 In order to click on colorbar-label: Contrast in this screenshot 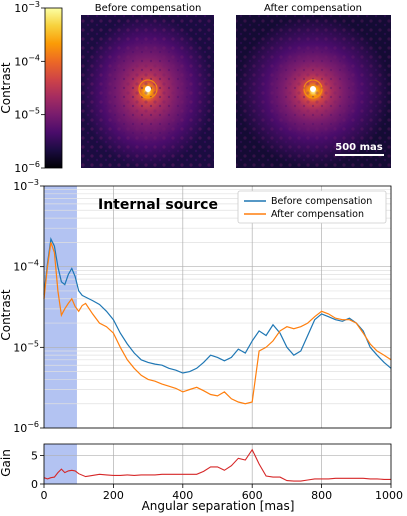, I will do `click(6, 88)`.